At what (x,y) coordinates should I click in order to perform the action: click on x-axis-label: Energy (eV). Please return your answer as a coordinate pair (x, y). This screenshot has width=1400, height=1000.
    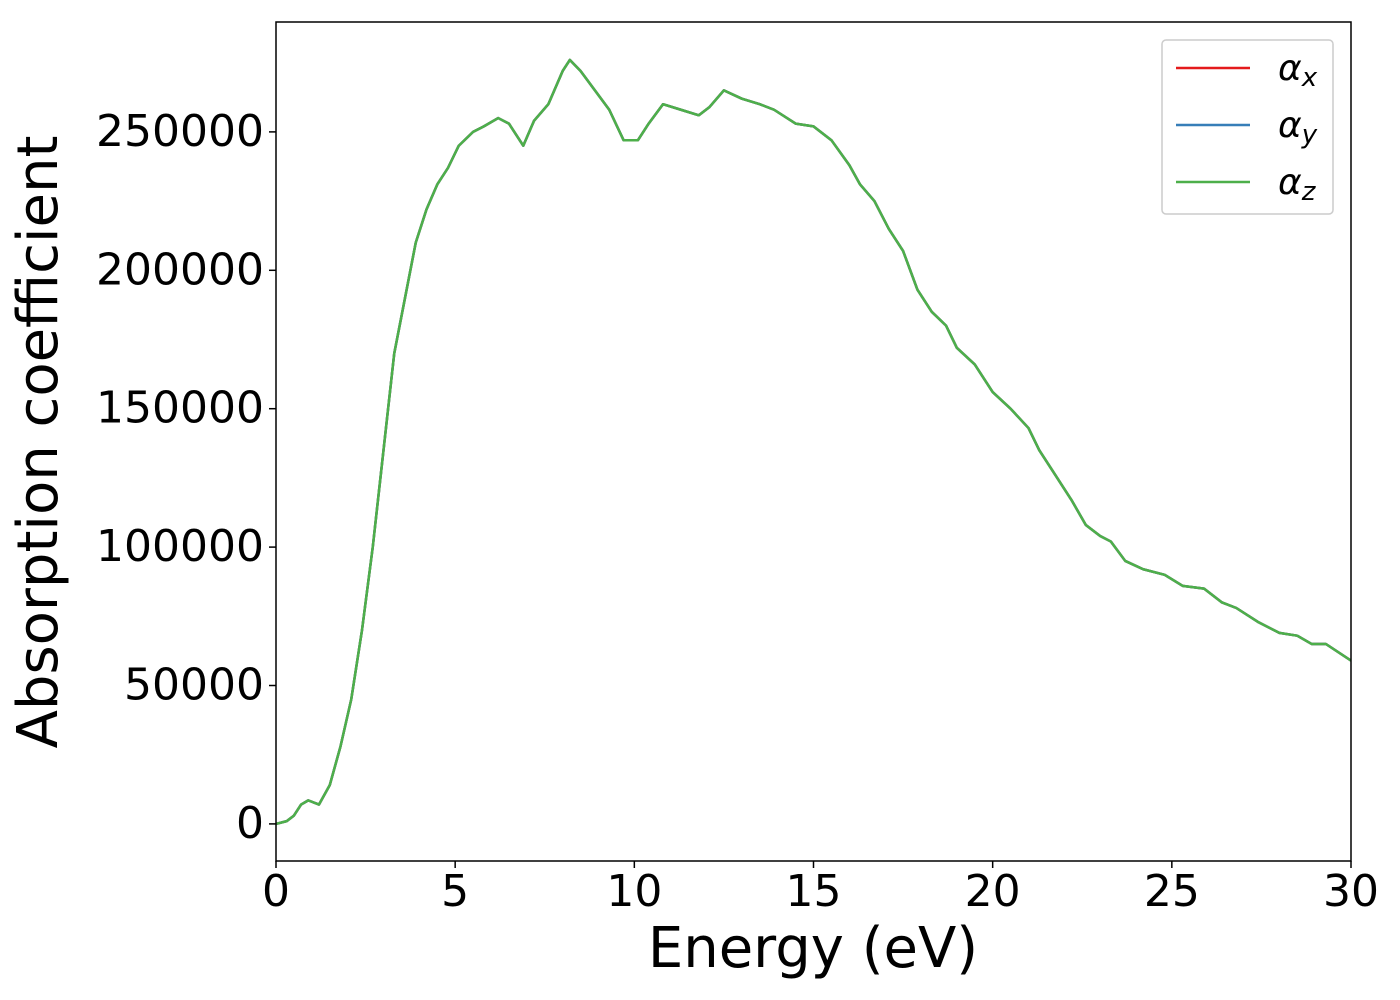
    Looking at the image, I should click on (813, 948).